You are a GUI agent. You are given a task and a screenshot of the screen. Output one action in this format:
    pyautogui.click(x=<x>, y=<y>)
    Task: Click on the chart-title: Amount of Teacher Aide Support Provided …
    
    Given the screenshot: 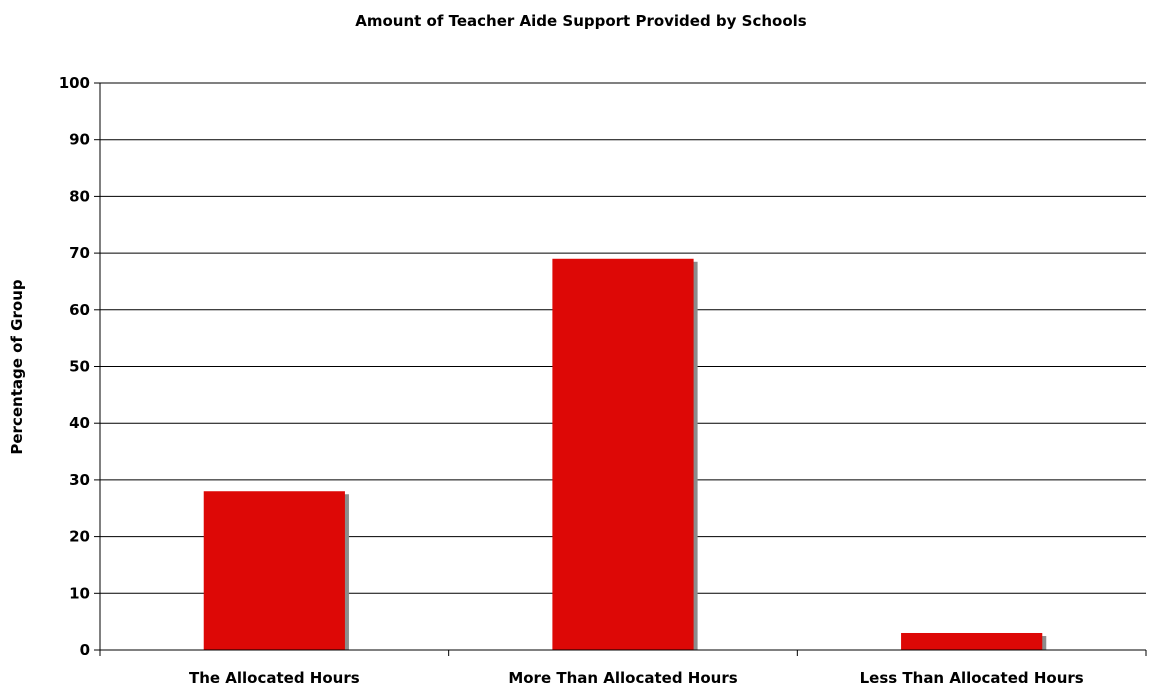 What is the action you would take?
    pyautogui.click(x=581, y=21)
    